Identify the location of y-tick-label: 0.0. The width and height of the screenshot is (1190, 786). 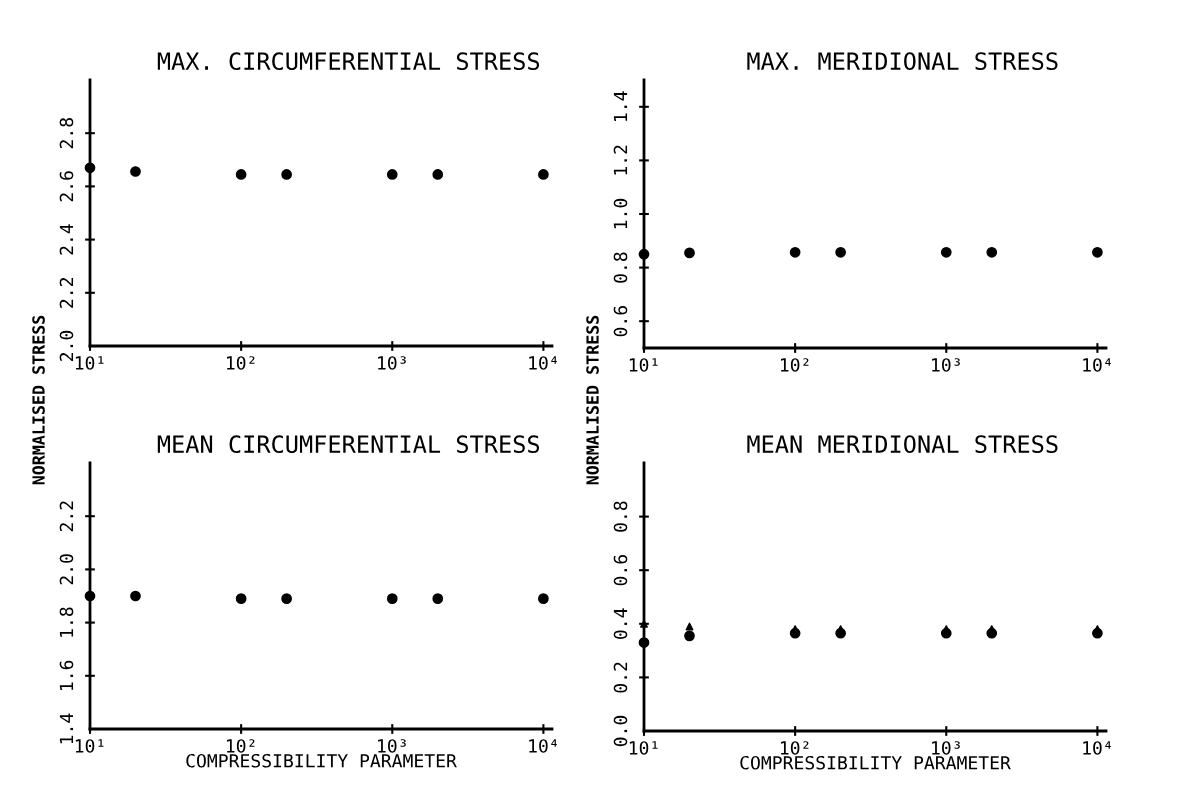
(620, 731).